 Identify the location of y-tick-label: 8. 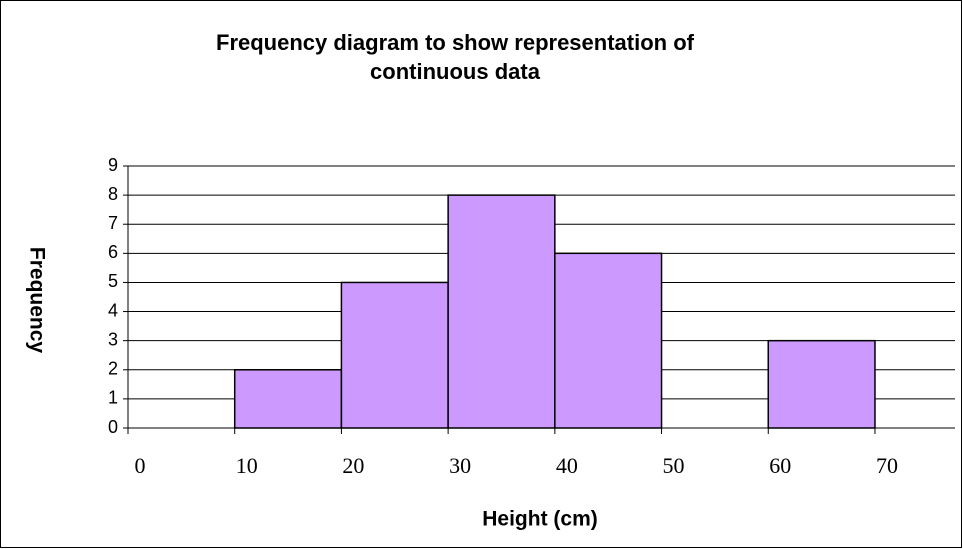
(113, 194).